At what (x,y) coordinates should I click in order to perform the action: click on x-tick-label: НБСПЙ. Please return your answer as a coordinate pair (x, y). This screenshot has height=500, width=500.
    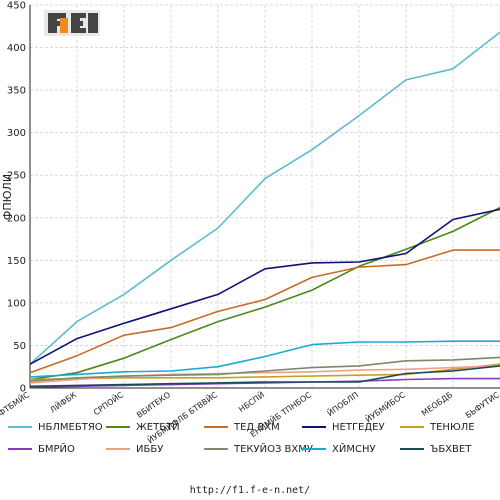
    Looking at the image, I should click on (251, 402).